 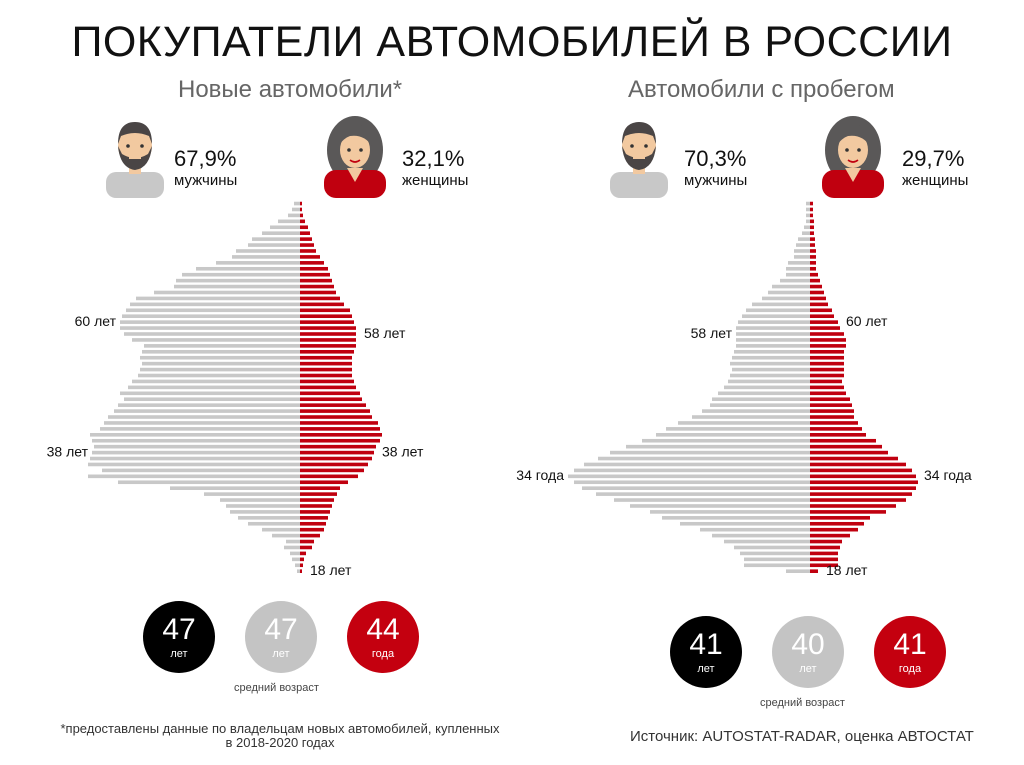 I want to click on used-male-label: мужчины, so click(x=716, y=180).